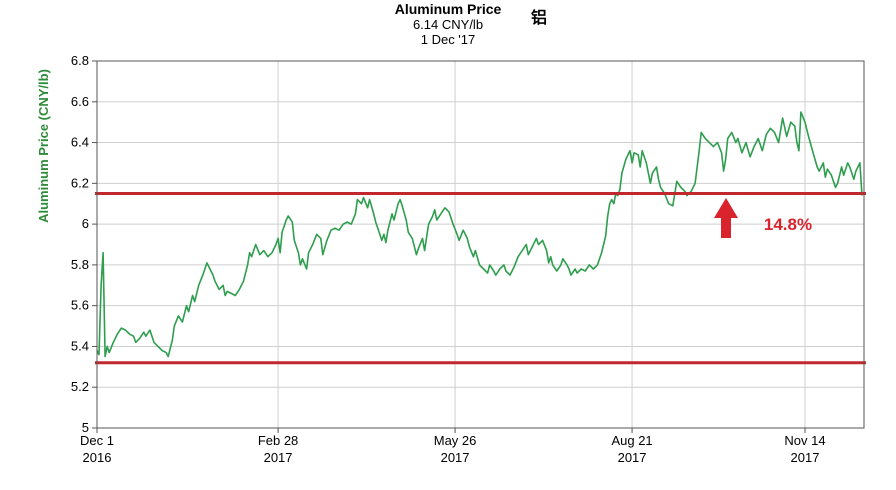 Image resolution: width=896 pixels, height=490 pixels. Describe the element at coordinates (80, 345) in the screenshot. I see `y-tick-label: 5.4` at that location.